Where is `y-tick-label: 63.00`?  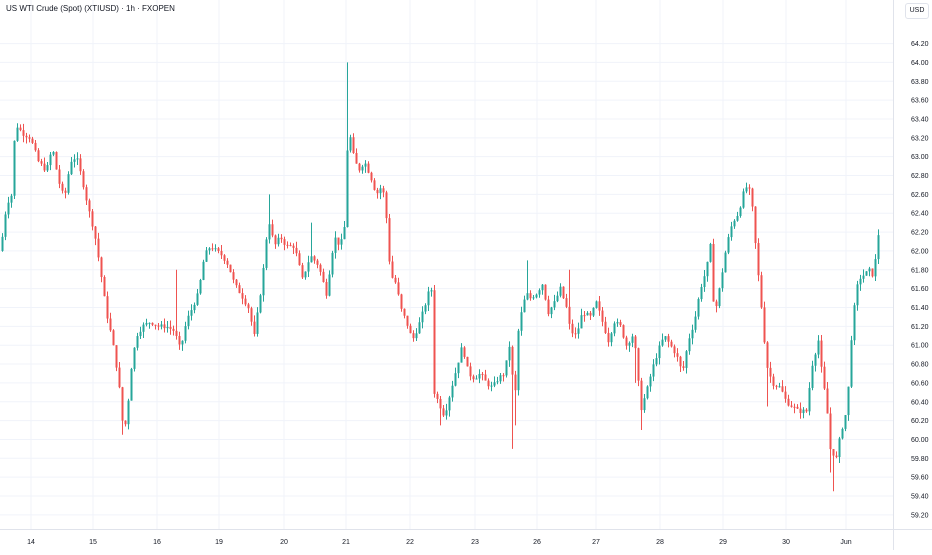
y-tick-label: 63.00 is located at coordinates (920, 157).